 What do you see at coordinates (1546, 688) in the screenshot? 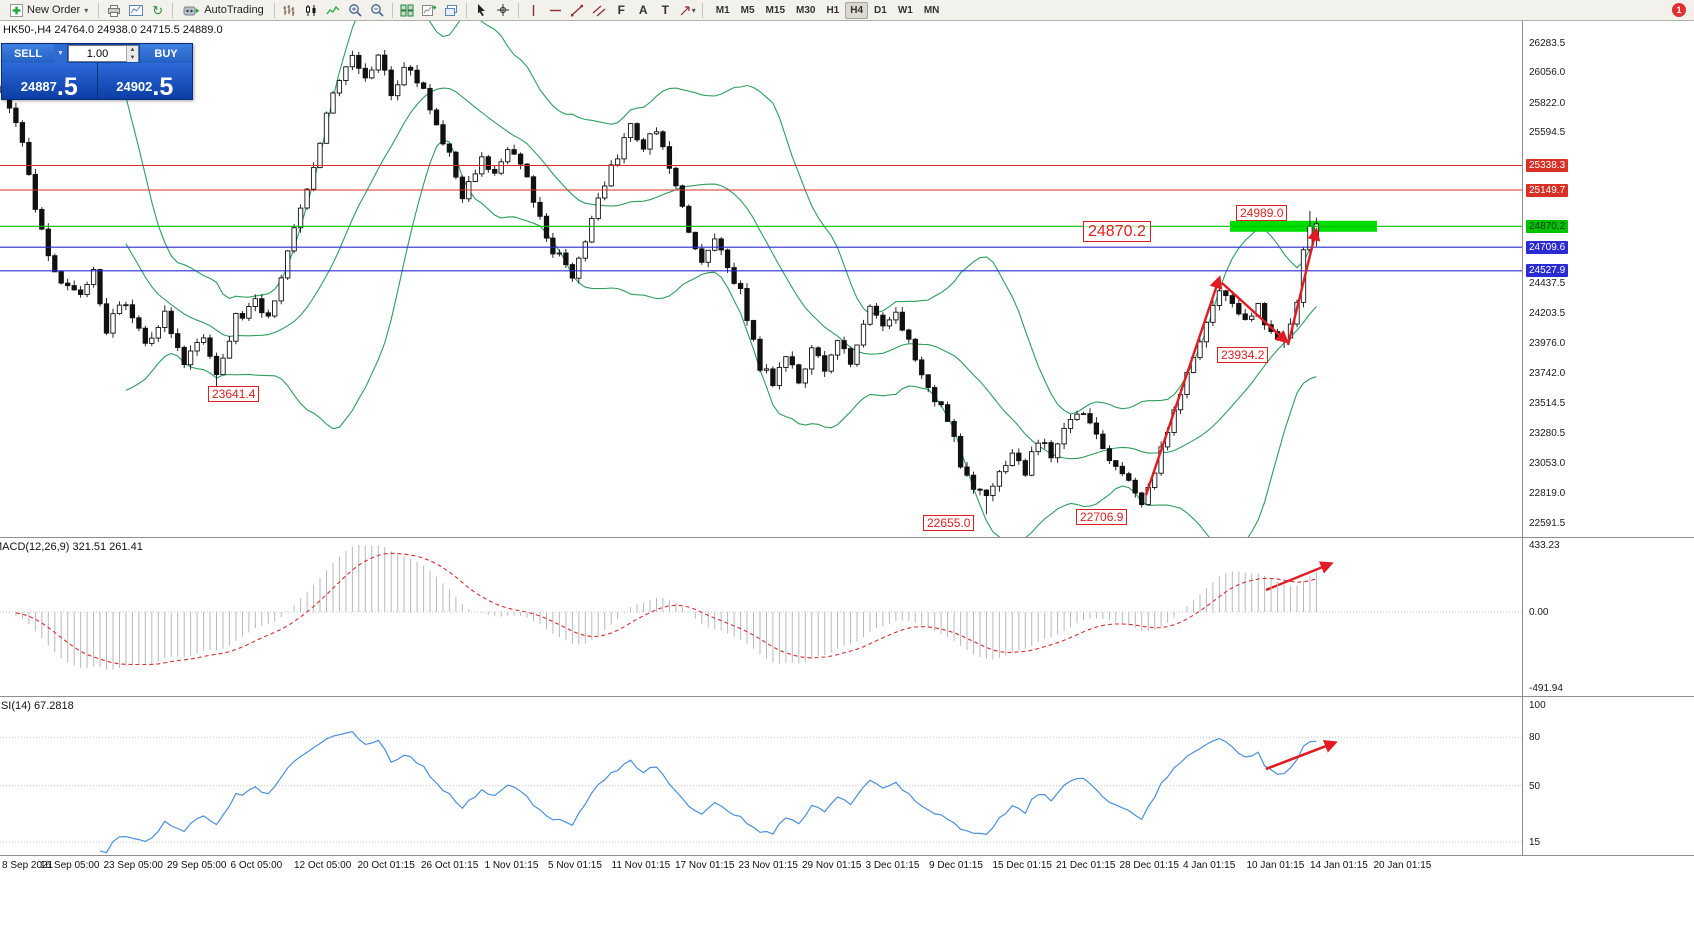
I see `macd-axis-label: -491.94` at bounding box center [1546, 688].